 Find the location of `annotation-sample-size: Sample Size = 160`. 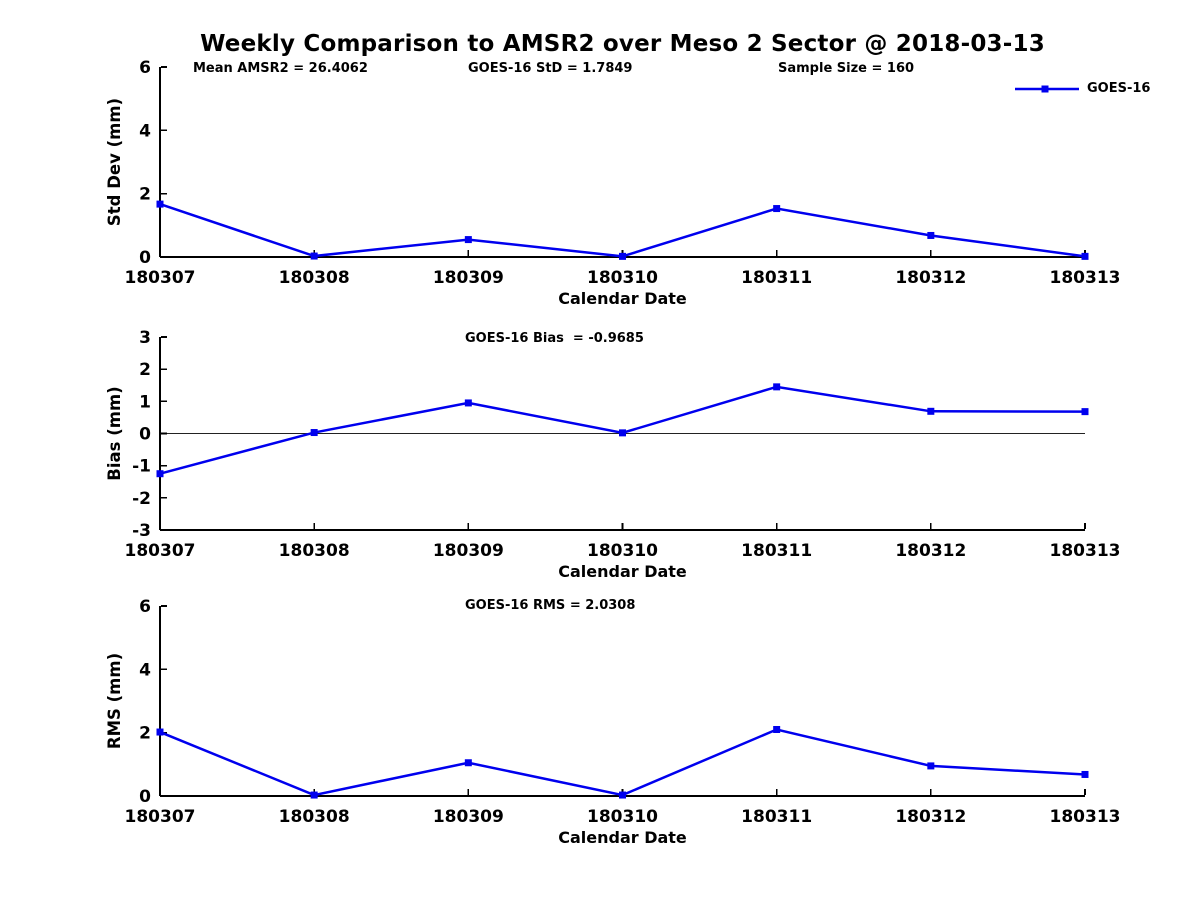

annotation-sample-size: Sample Size = 160 is located at coordinates (846, 68).